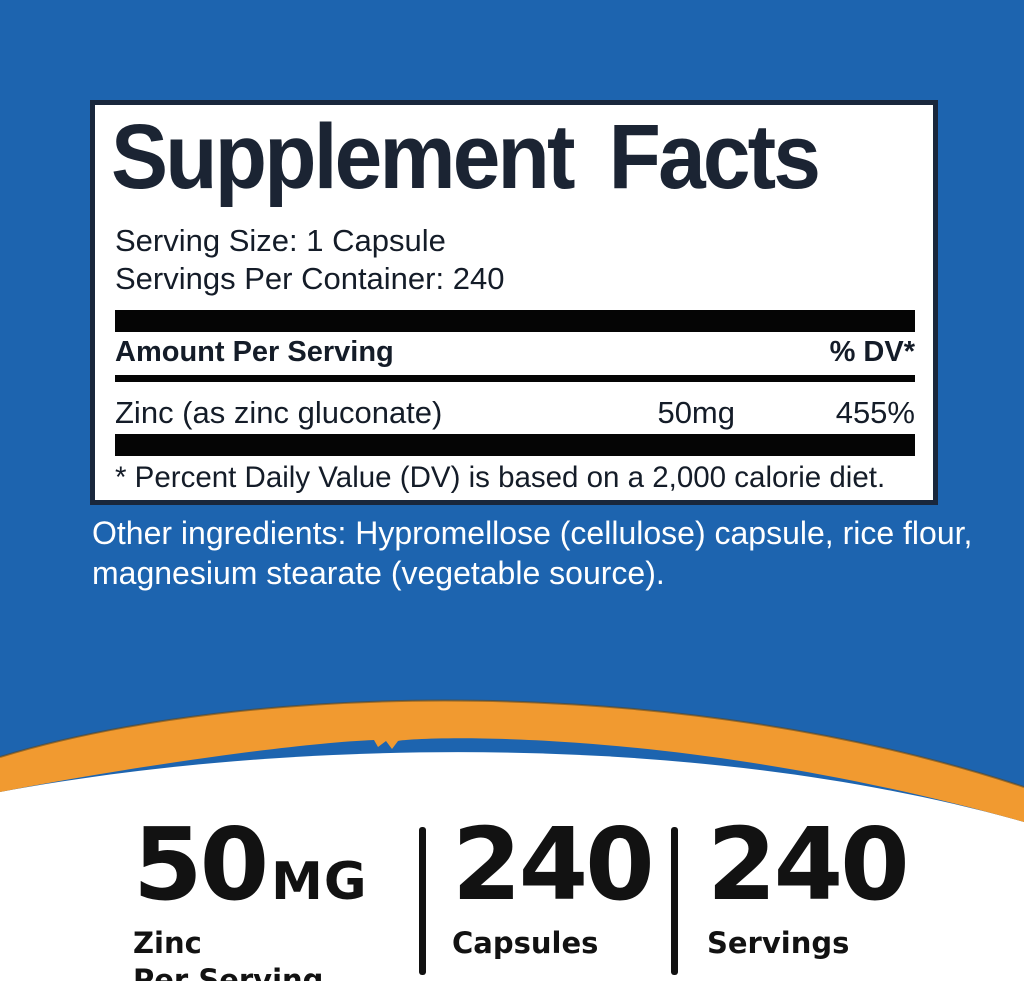 The height and width of the screenshot is (981, 1024). Describe the element at coordinates (378, 573) in the screenshot. I see `other-ingredients-line-2: magnesium stearate (vegetable source).` at that location.